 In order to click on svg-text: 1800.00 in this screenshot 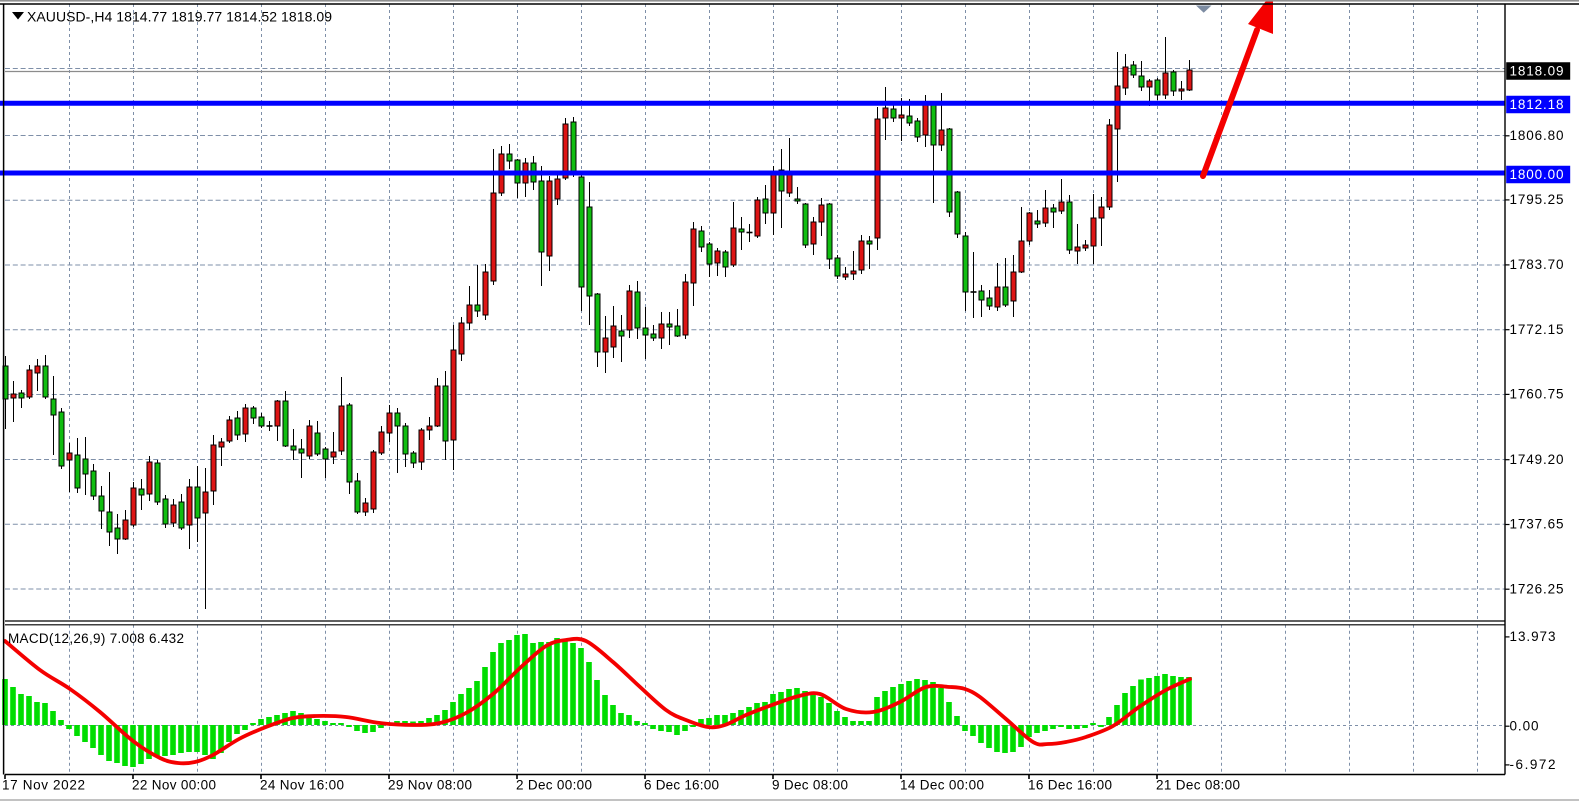, I will do `click(1537, 174)`.